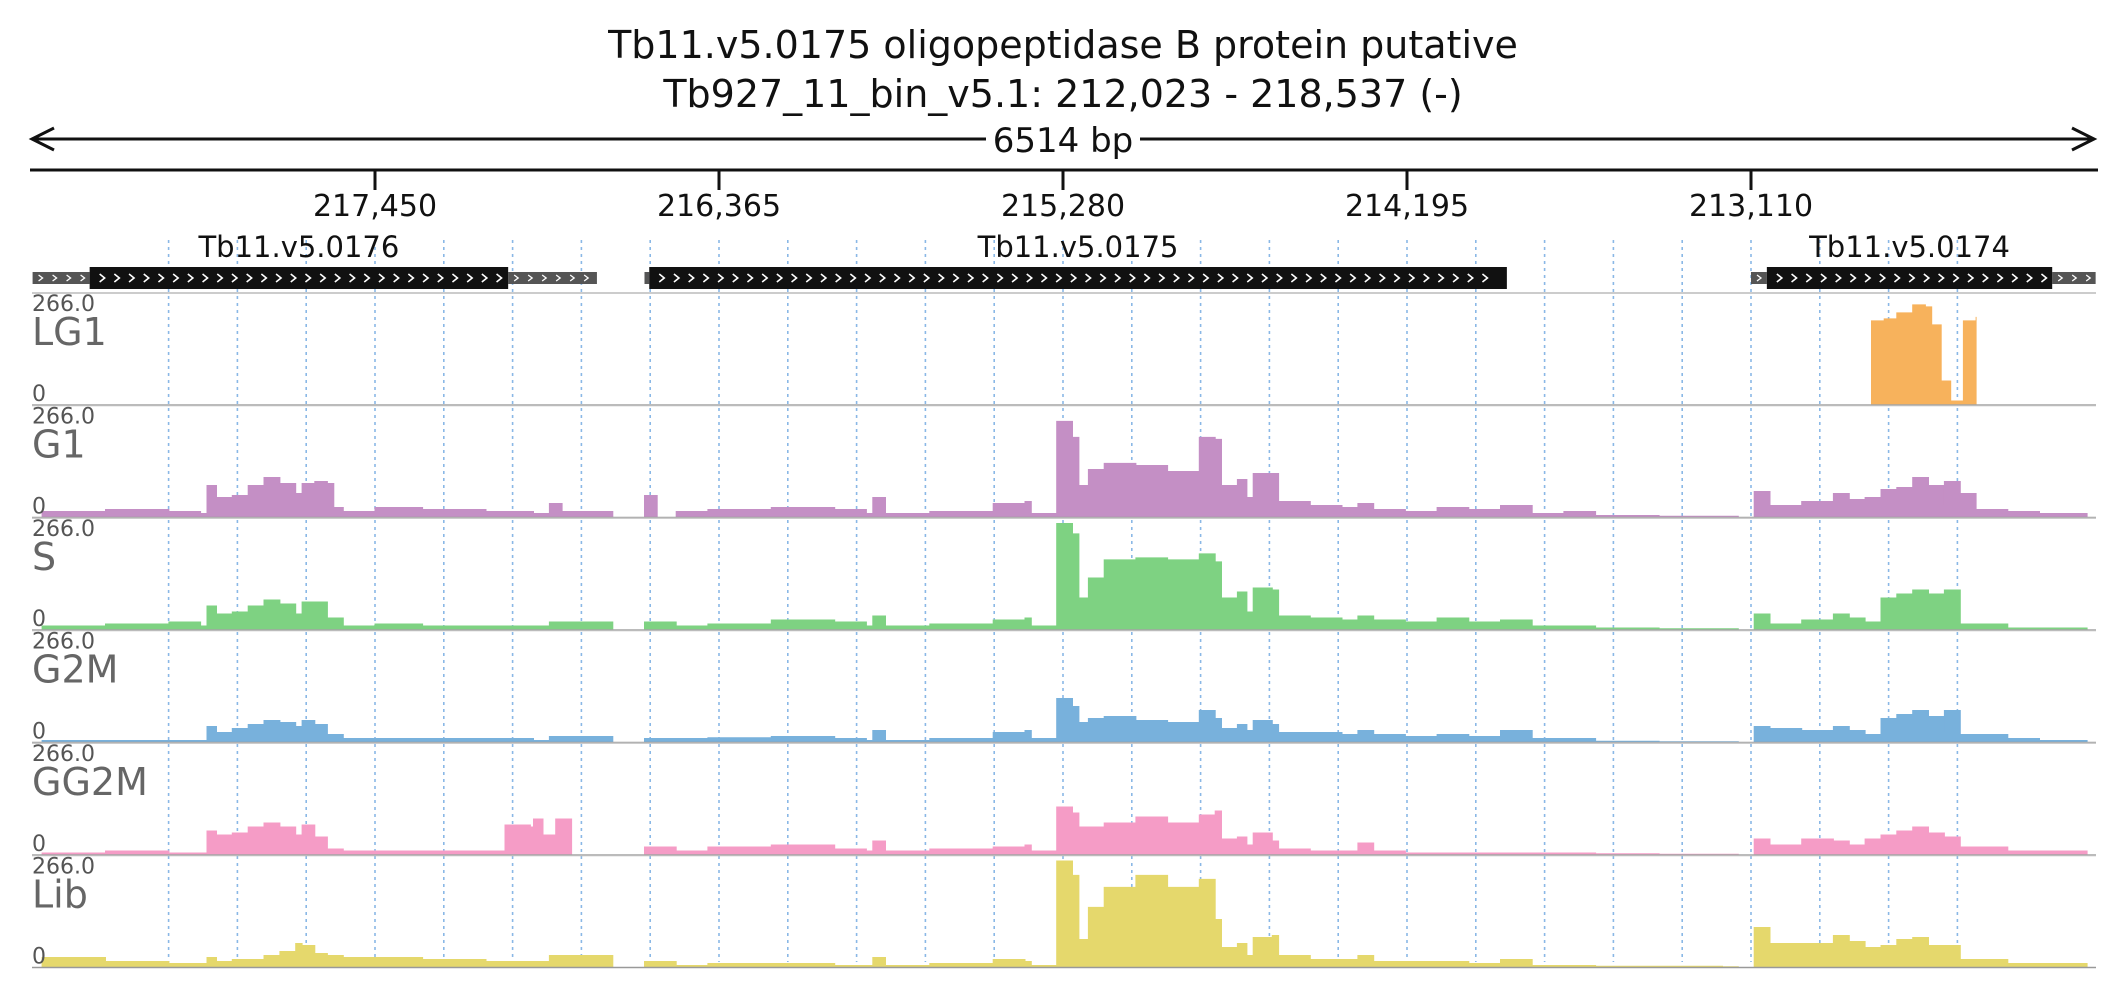 The image size is (2126, 1000). I want to click on span-label: 6514 bp, so click(1063, 141).